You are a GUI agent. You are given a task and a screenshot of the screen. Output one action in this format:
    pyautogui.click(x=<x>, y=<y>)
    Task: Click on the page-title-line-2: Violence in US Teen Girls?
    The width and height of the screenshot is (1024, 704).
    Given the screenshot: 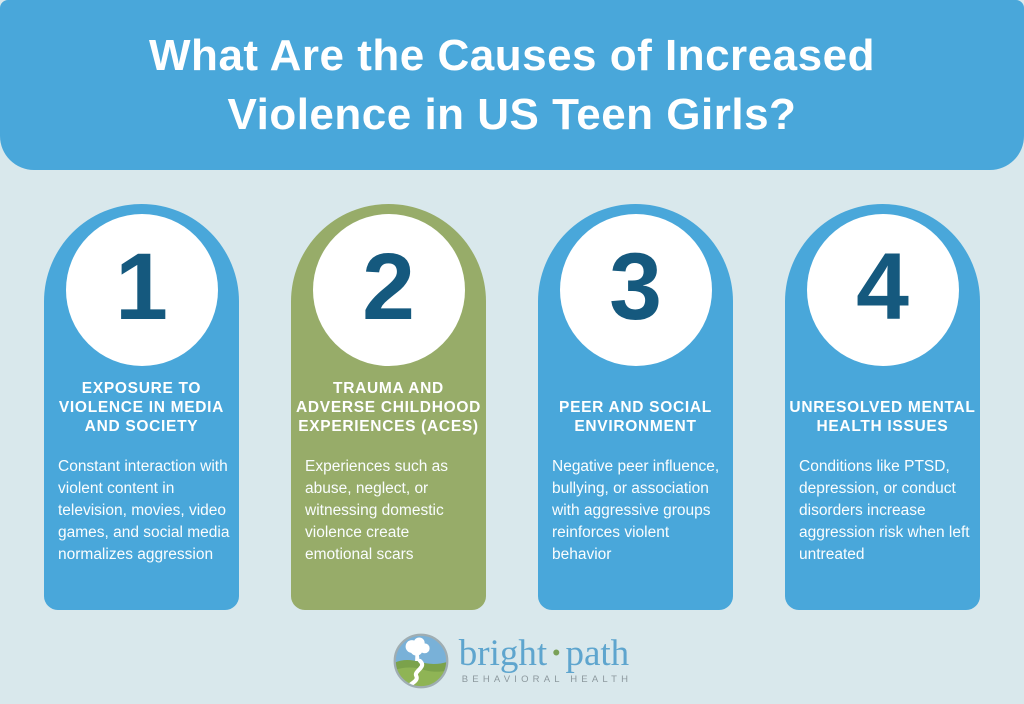 What is the action you would take?
    pyautogui.click(x=512, y=114)
    